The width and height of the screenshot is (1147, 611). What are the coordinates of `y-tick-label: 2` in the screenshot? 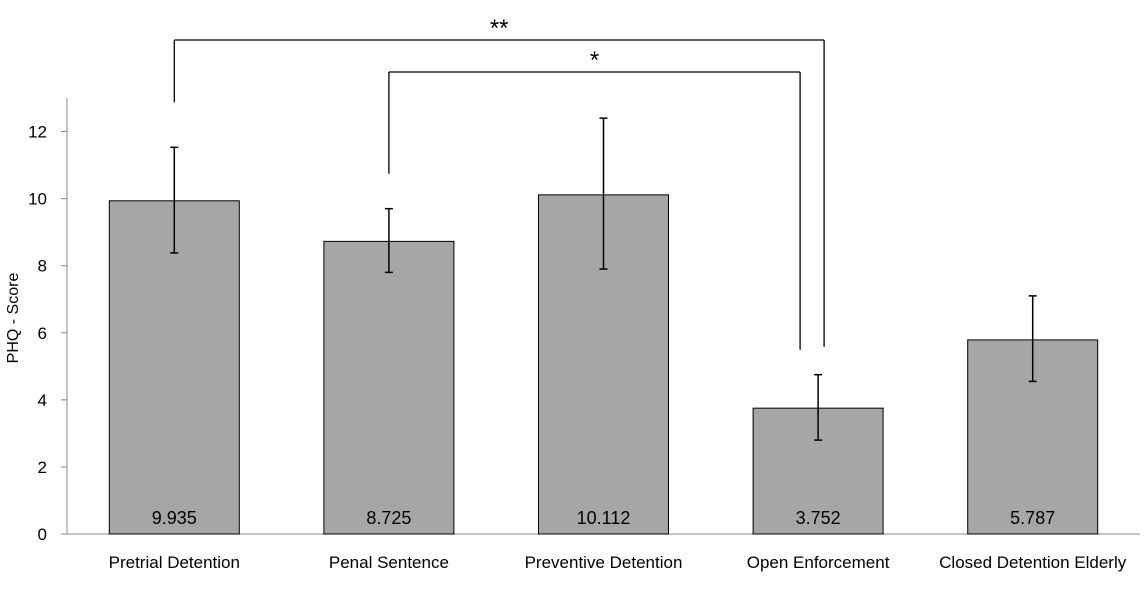 It's located at (42, 467).